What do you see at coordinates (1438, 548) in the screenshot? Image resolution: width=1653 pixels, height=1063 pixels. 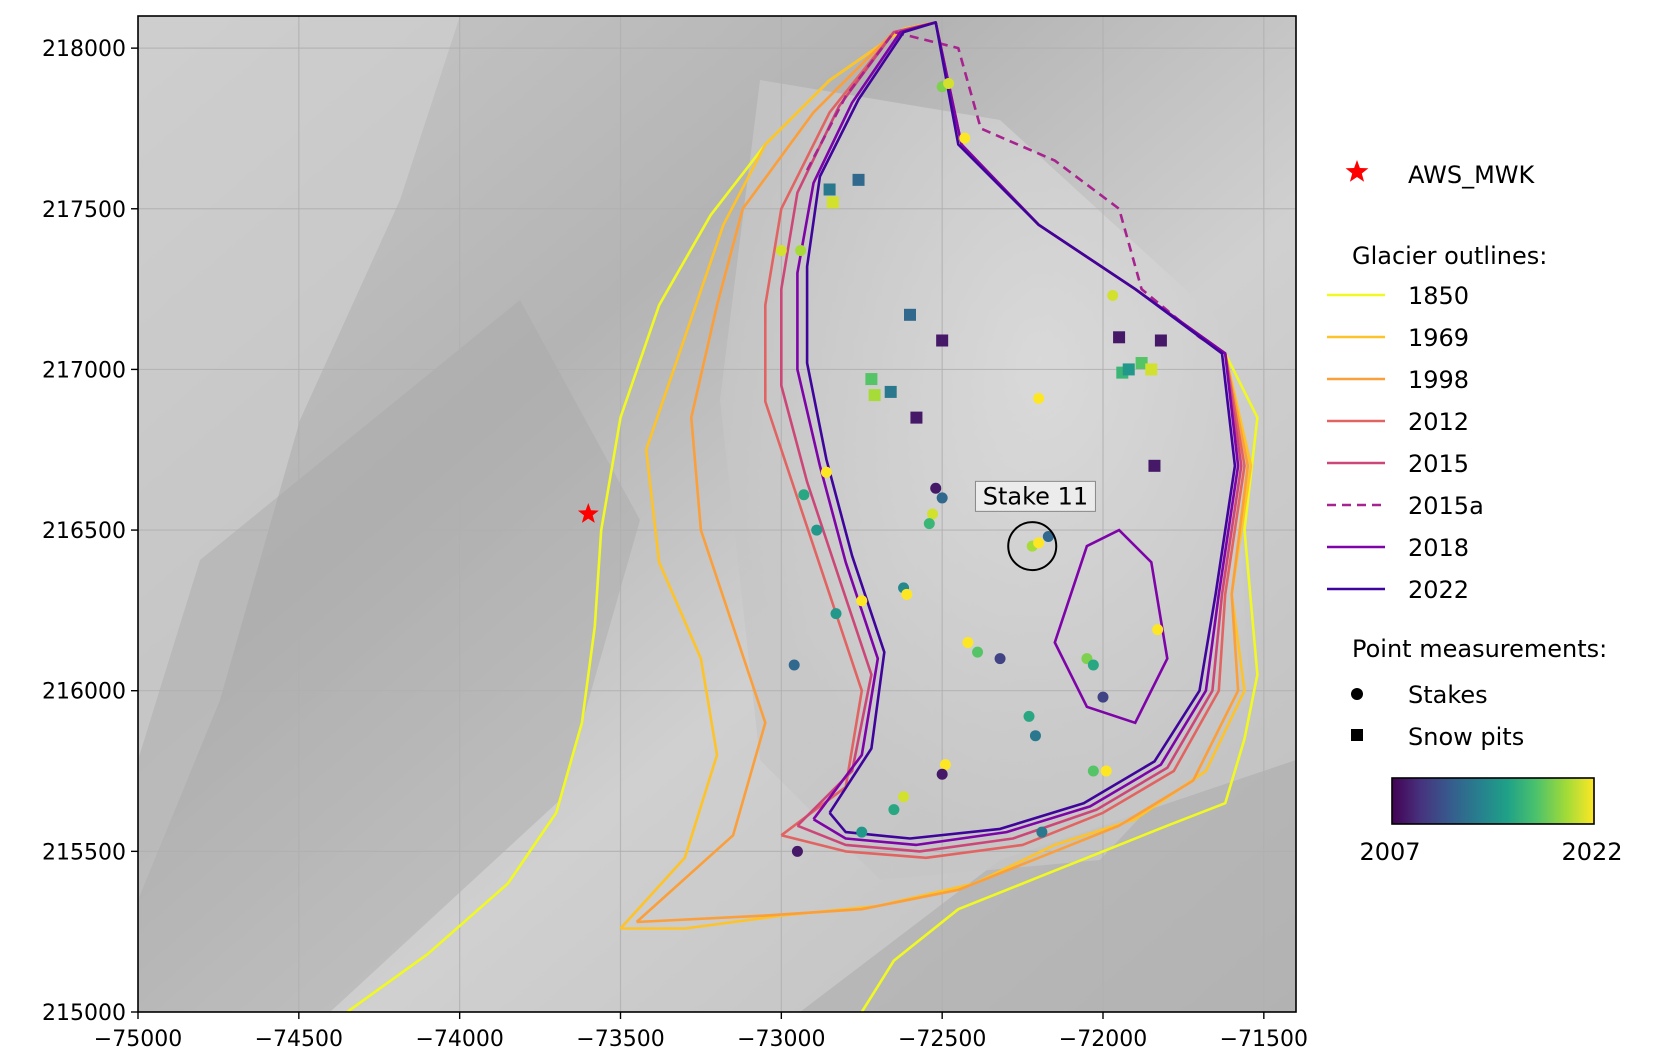 I see `legend-label-2018: 2018` at bounding box center [1438, 548].